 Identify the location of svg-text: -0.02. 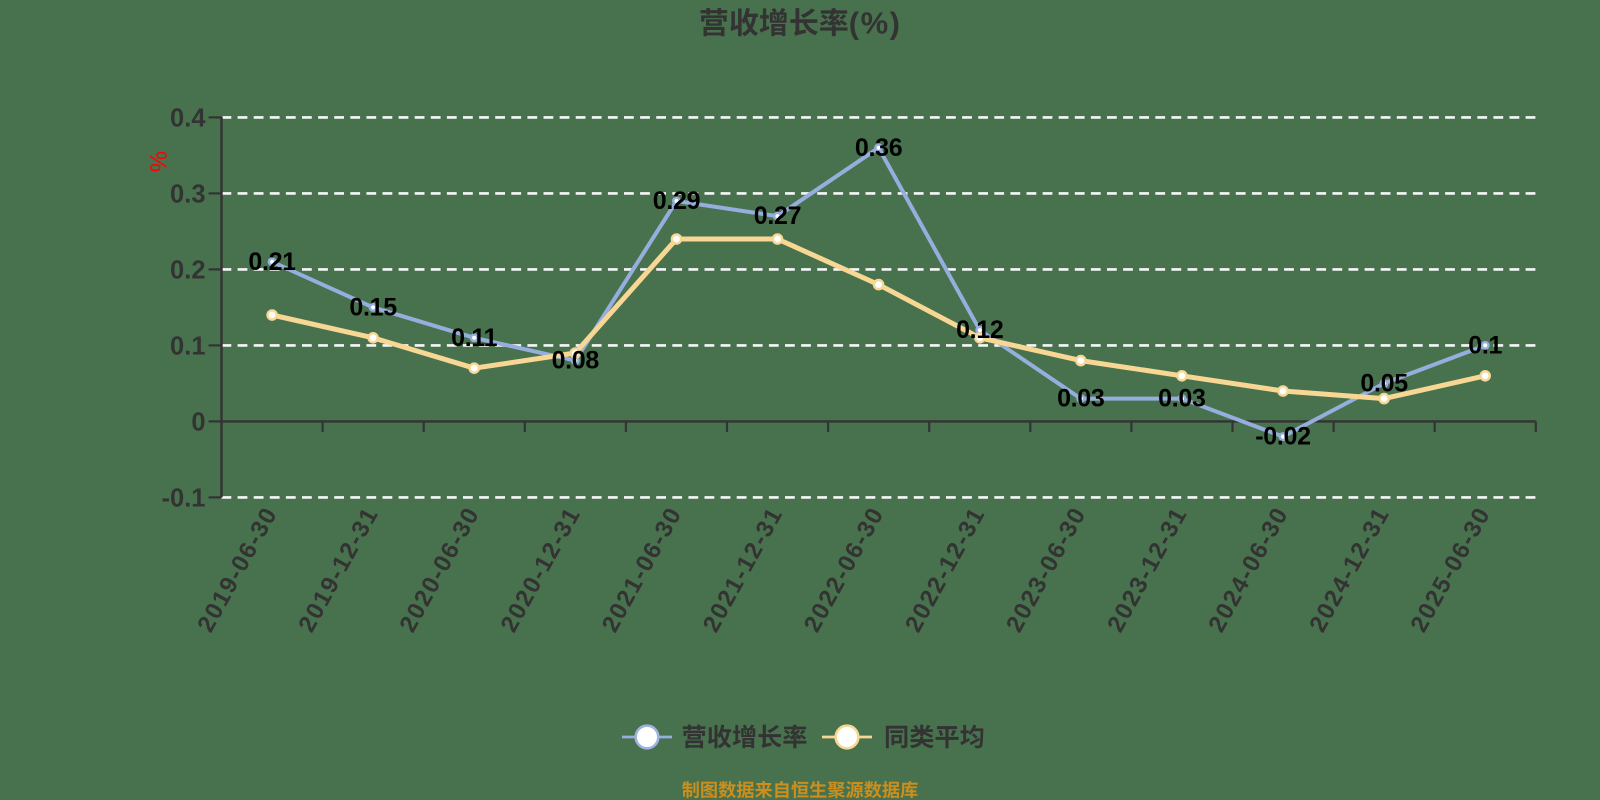
(1282, 437).